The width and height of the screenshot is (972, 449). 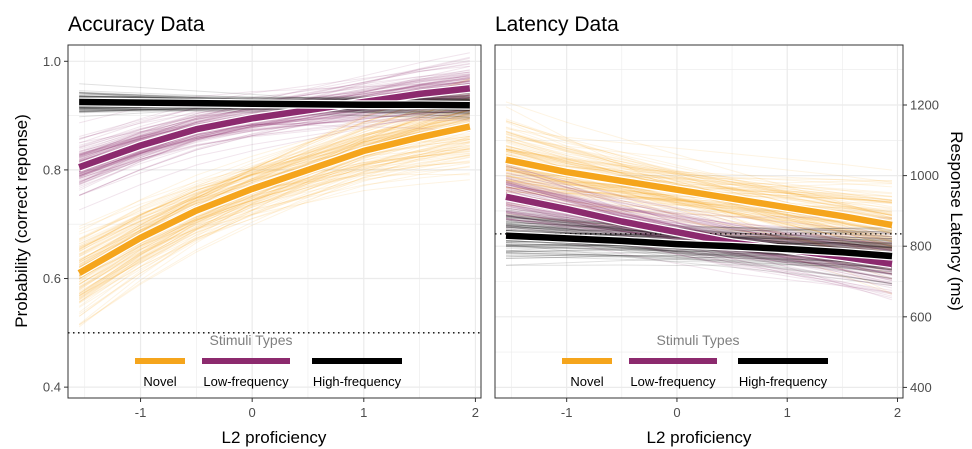 I want to click on accuracy-sample-line-high-frequency, so click(x=274, y=109).